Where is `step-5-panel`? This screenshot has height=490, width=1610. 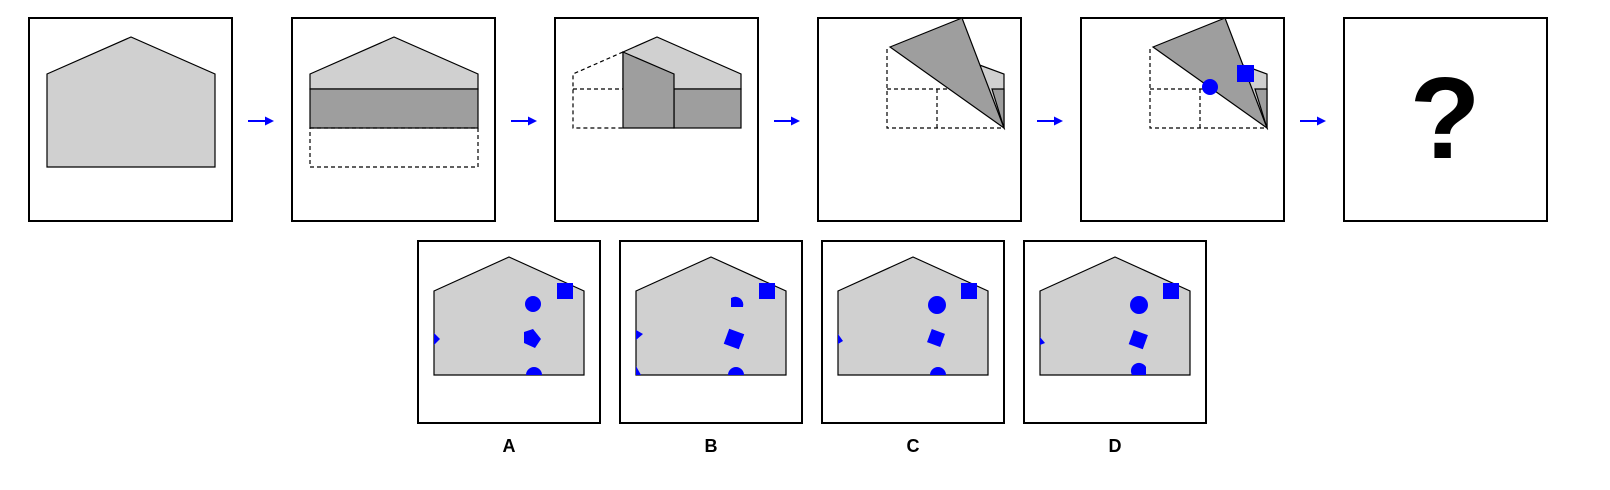
step-5-panel is located at coordinates (1182, 119).